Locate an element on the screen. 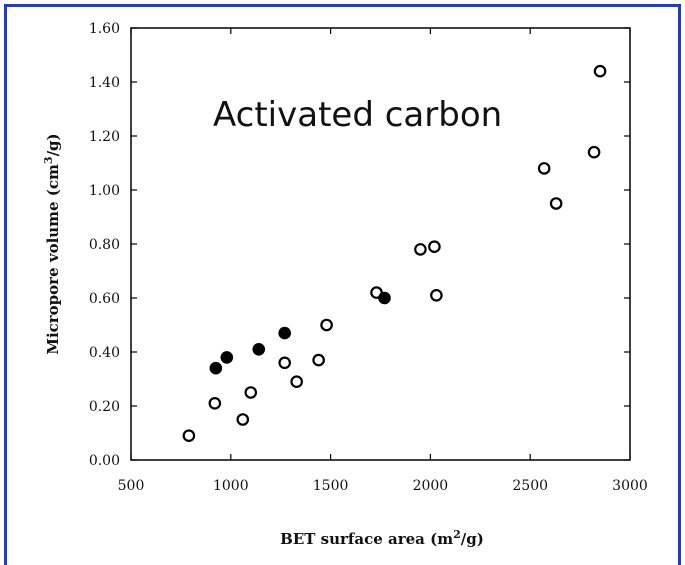 The width and height of the screenshot is (685, 565). chart-annotation: Activated carbon is located at coordinates (357, 115).